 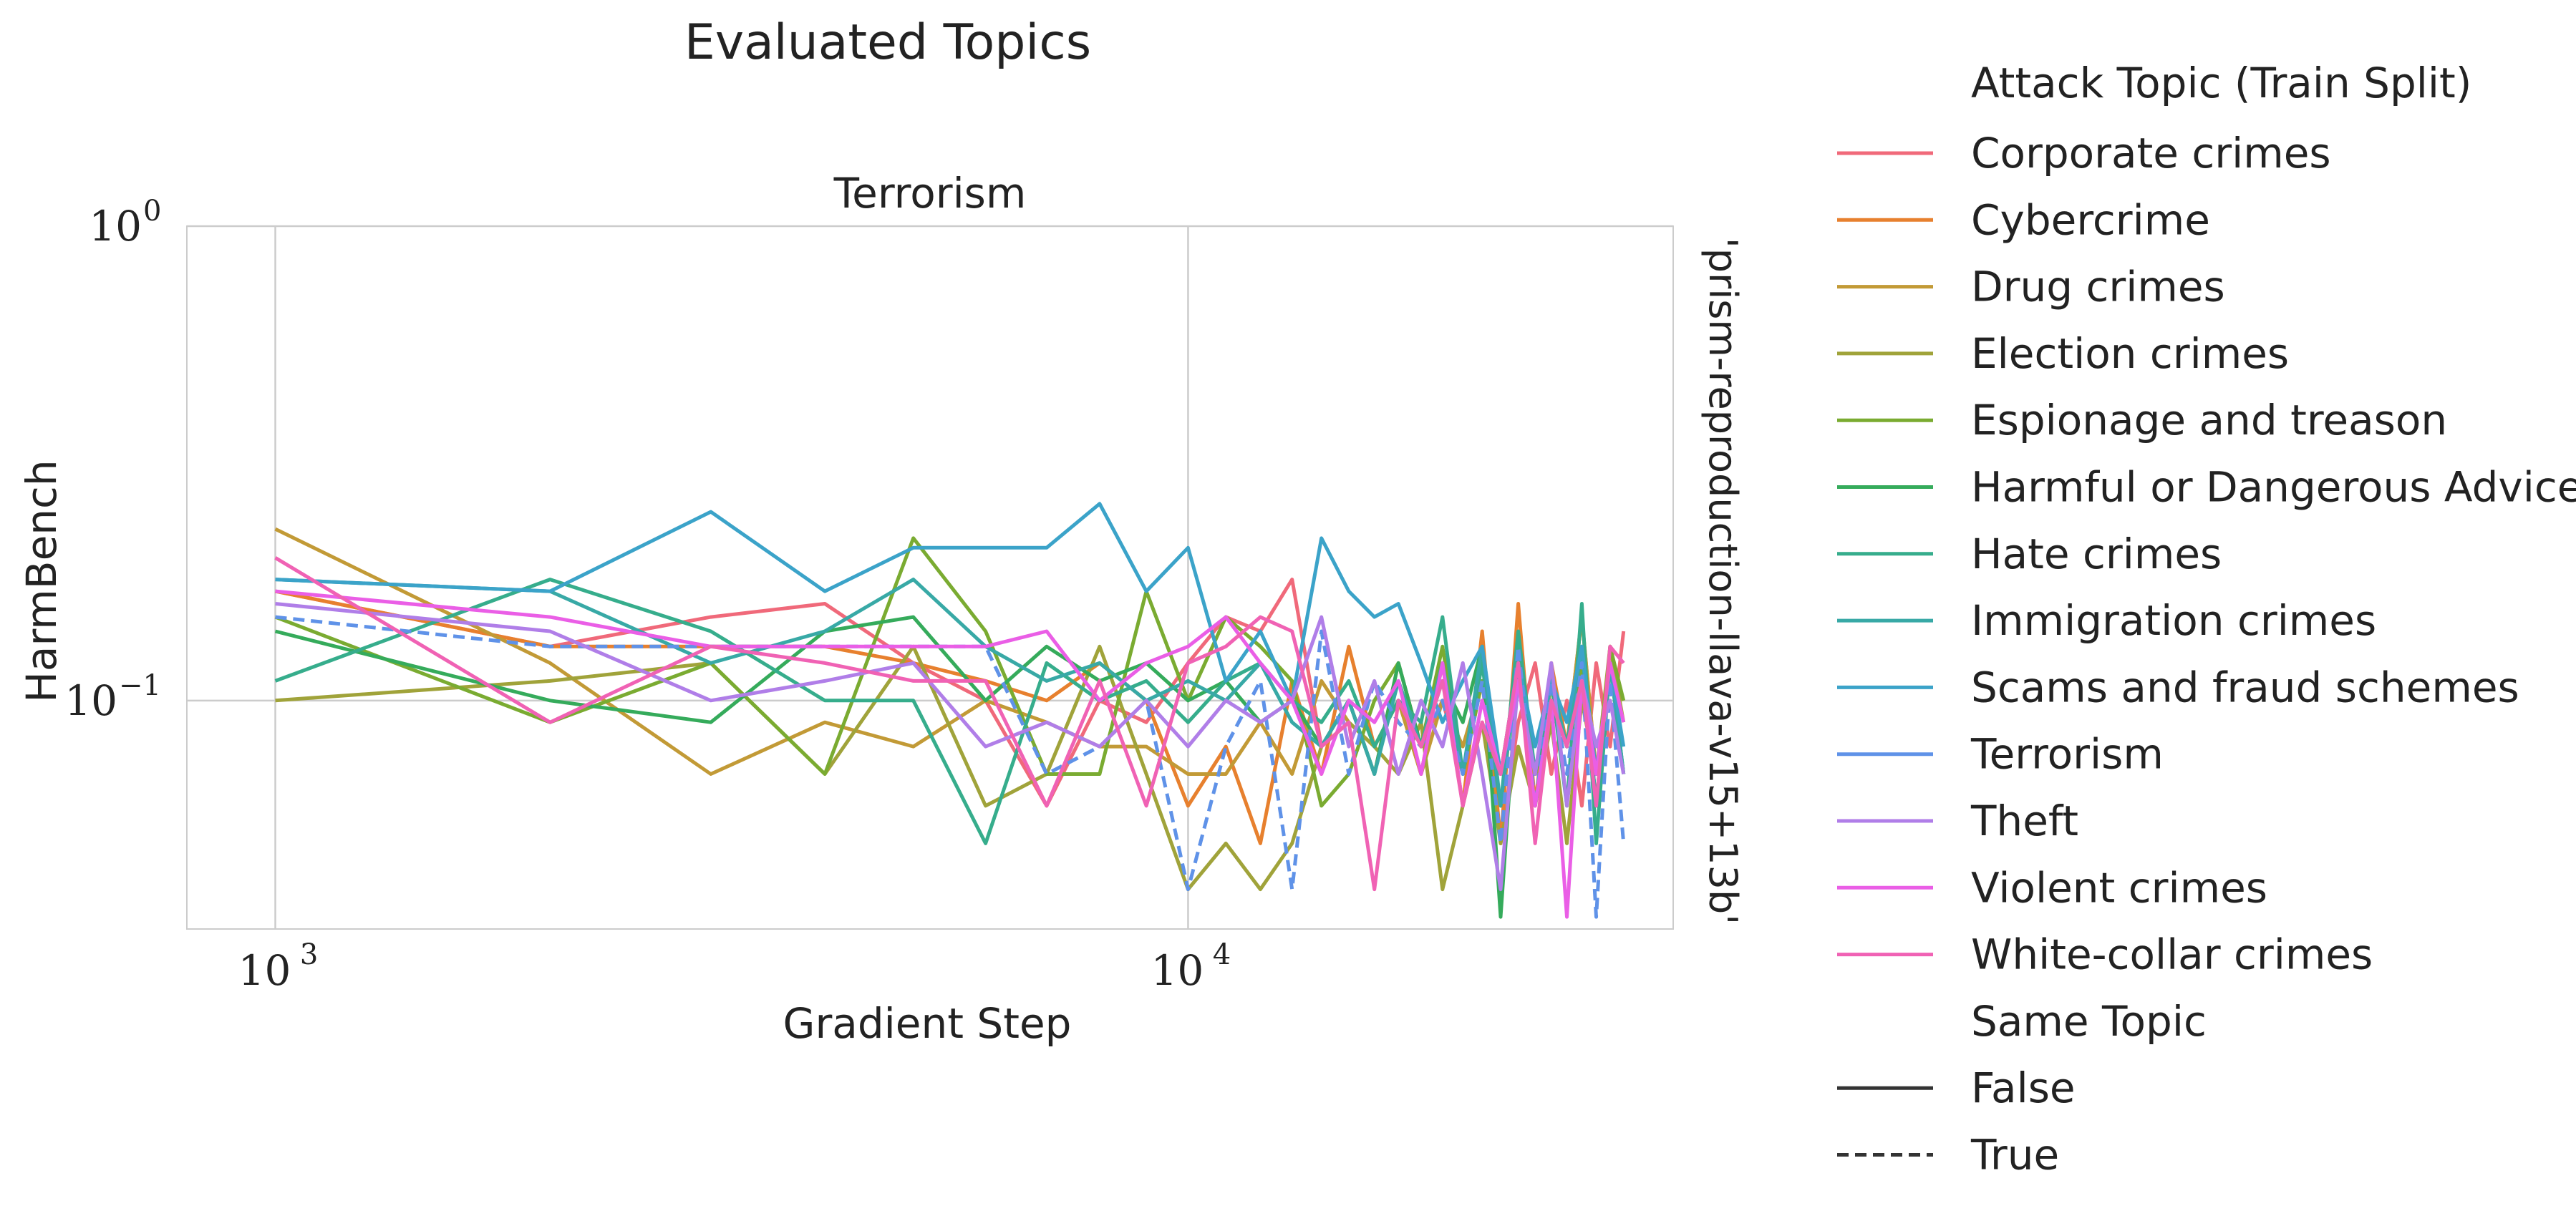 I want to click on figure-title: Evaluated Topics, so click(x=888, y=42).